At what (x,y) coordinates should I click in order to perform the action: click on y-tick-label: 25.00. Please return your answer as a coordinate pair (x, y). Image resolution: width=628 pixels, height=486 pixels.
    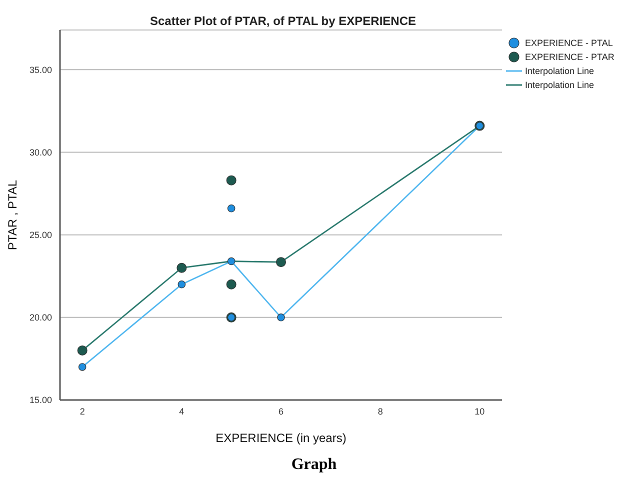
    Looking at the image, I should click on (40, 235).